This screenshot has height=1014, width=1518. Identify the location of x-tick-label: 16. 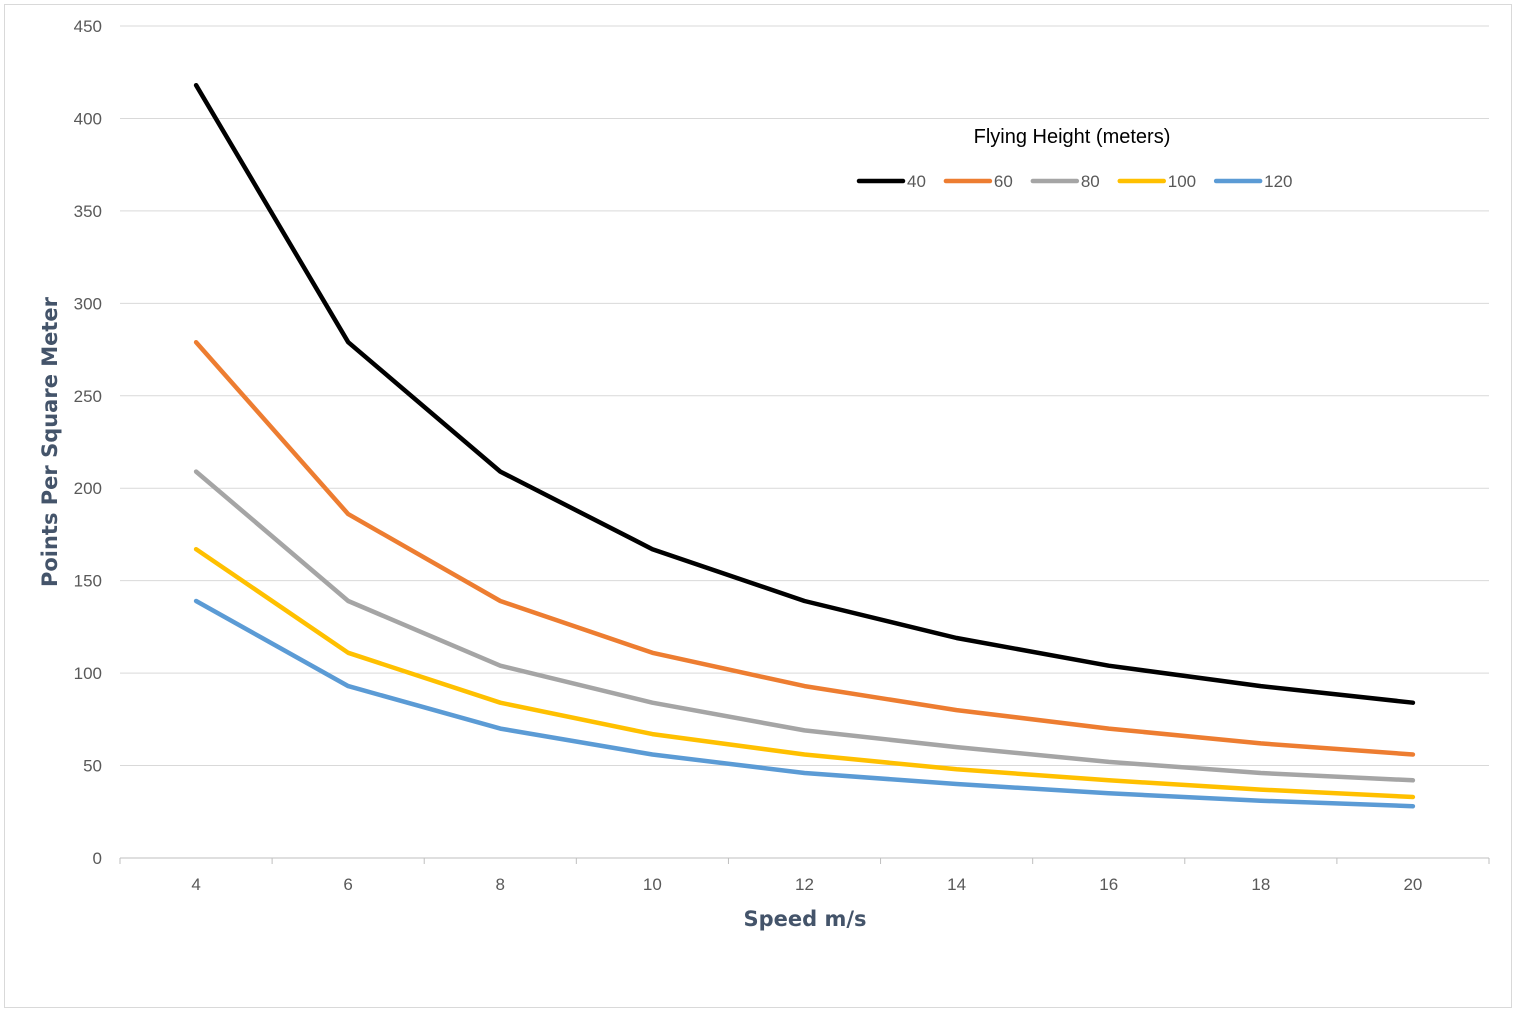
(1108, 884).